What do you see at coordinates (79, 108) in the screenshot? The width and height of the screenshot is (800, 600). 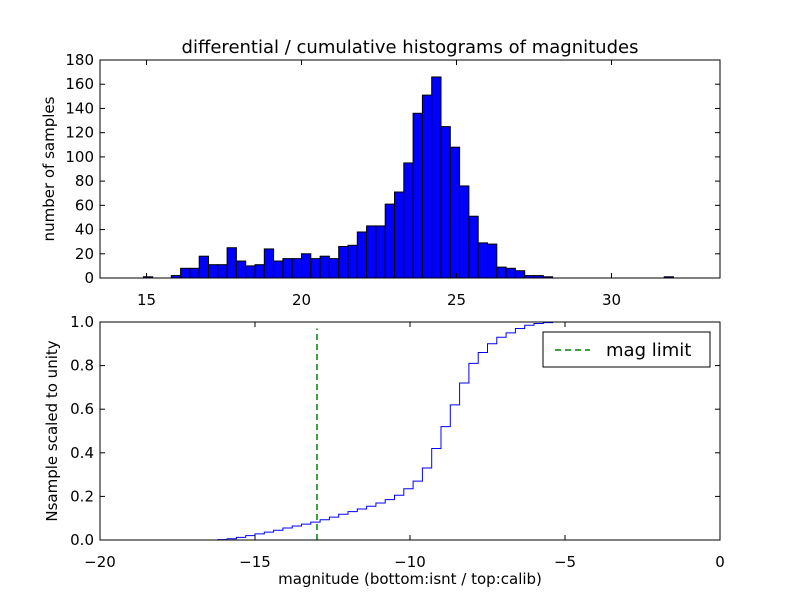 I see `top-ytick-label: 140` at bounding box center [79, 108].